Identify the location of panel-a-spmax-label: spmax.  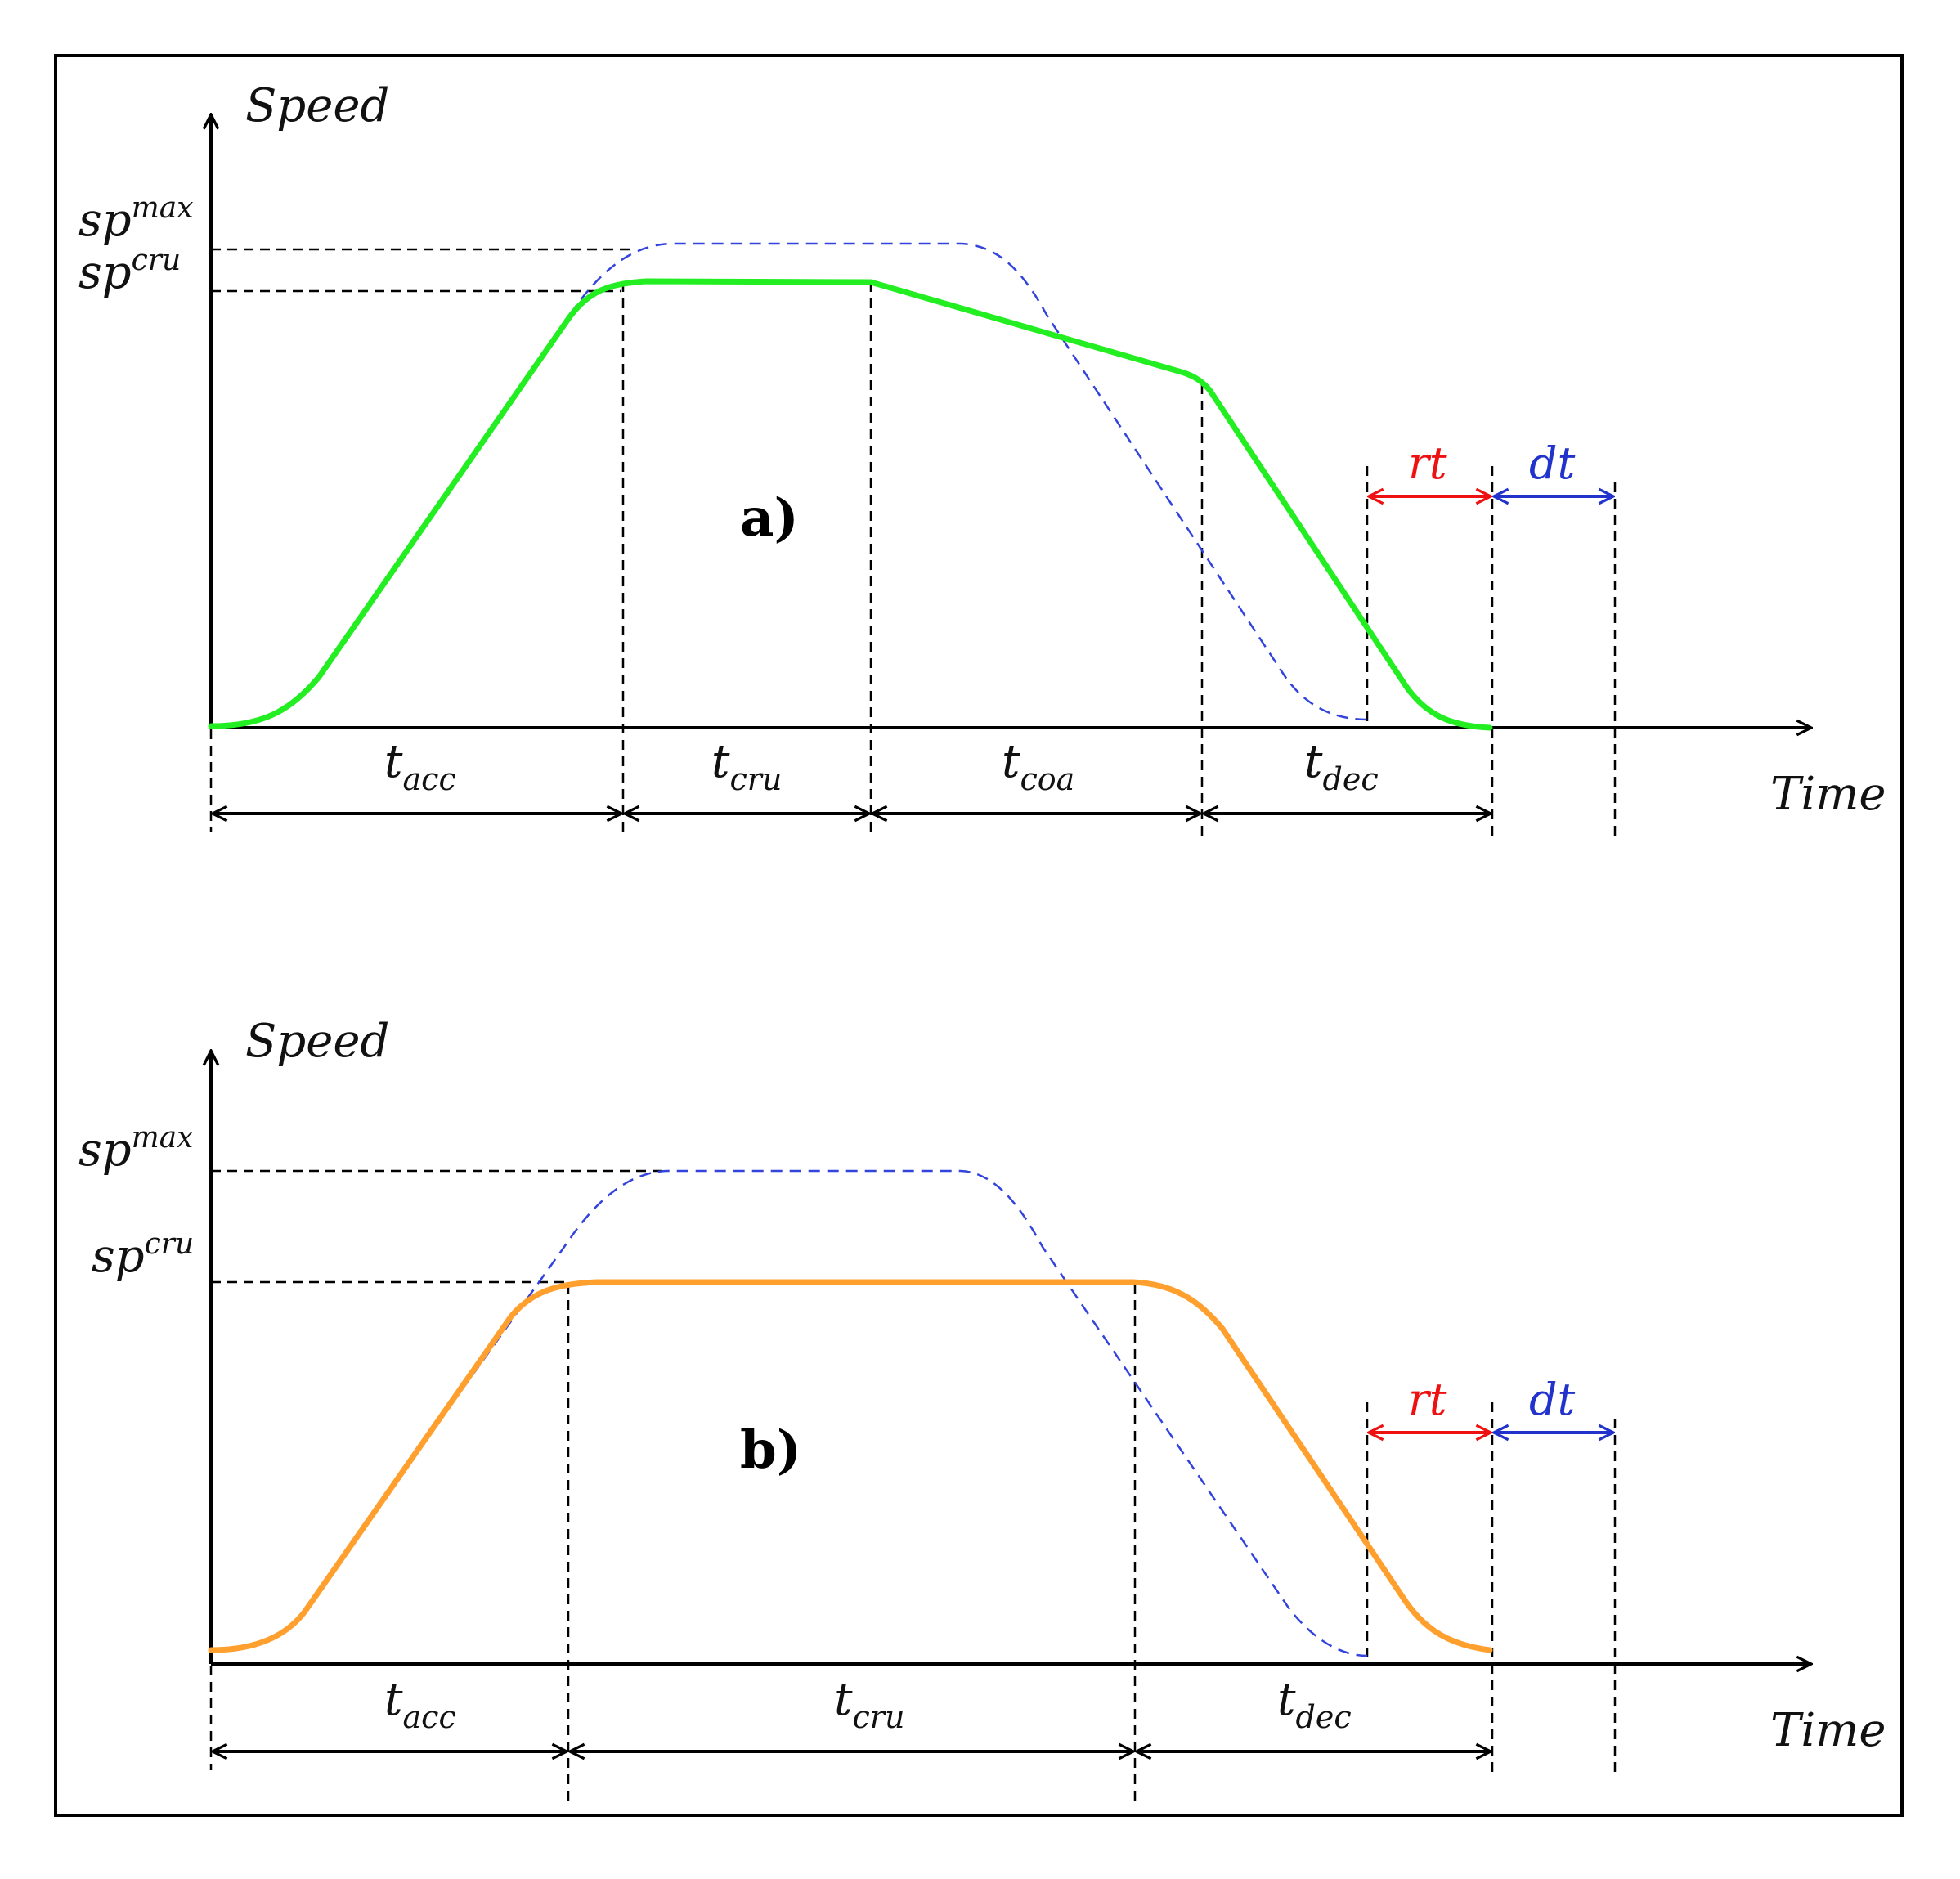
(136, 219).